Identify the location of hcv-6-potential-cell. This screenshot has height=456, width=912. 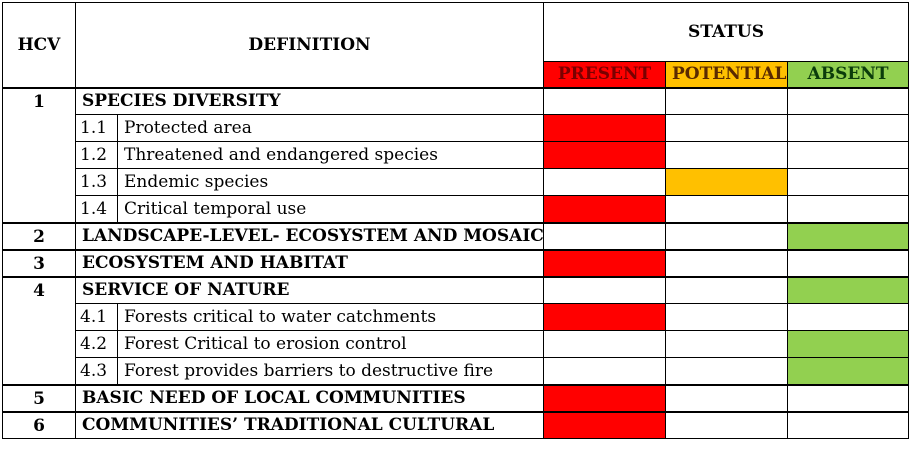
(727, 424).